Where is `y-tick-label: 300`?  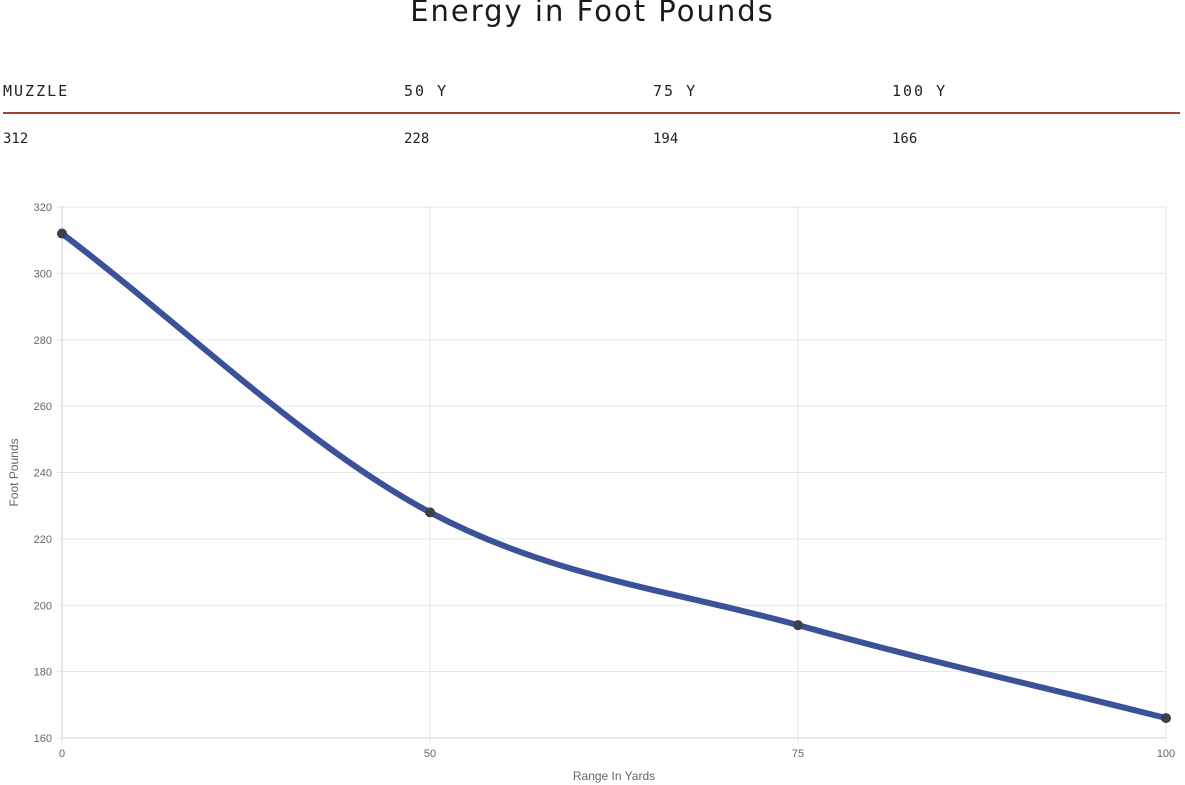 y-tick-label: 300 is located at coordinates (43, 274).